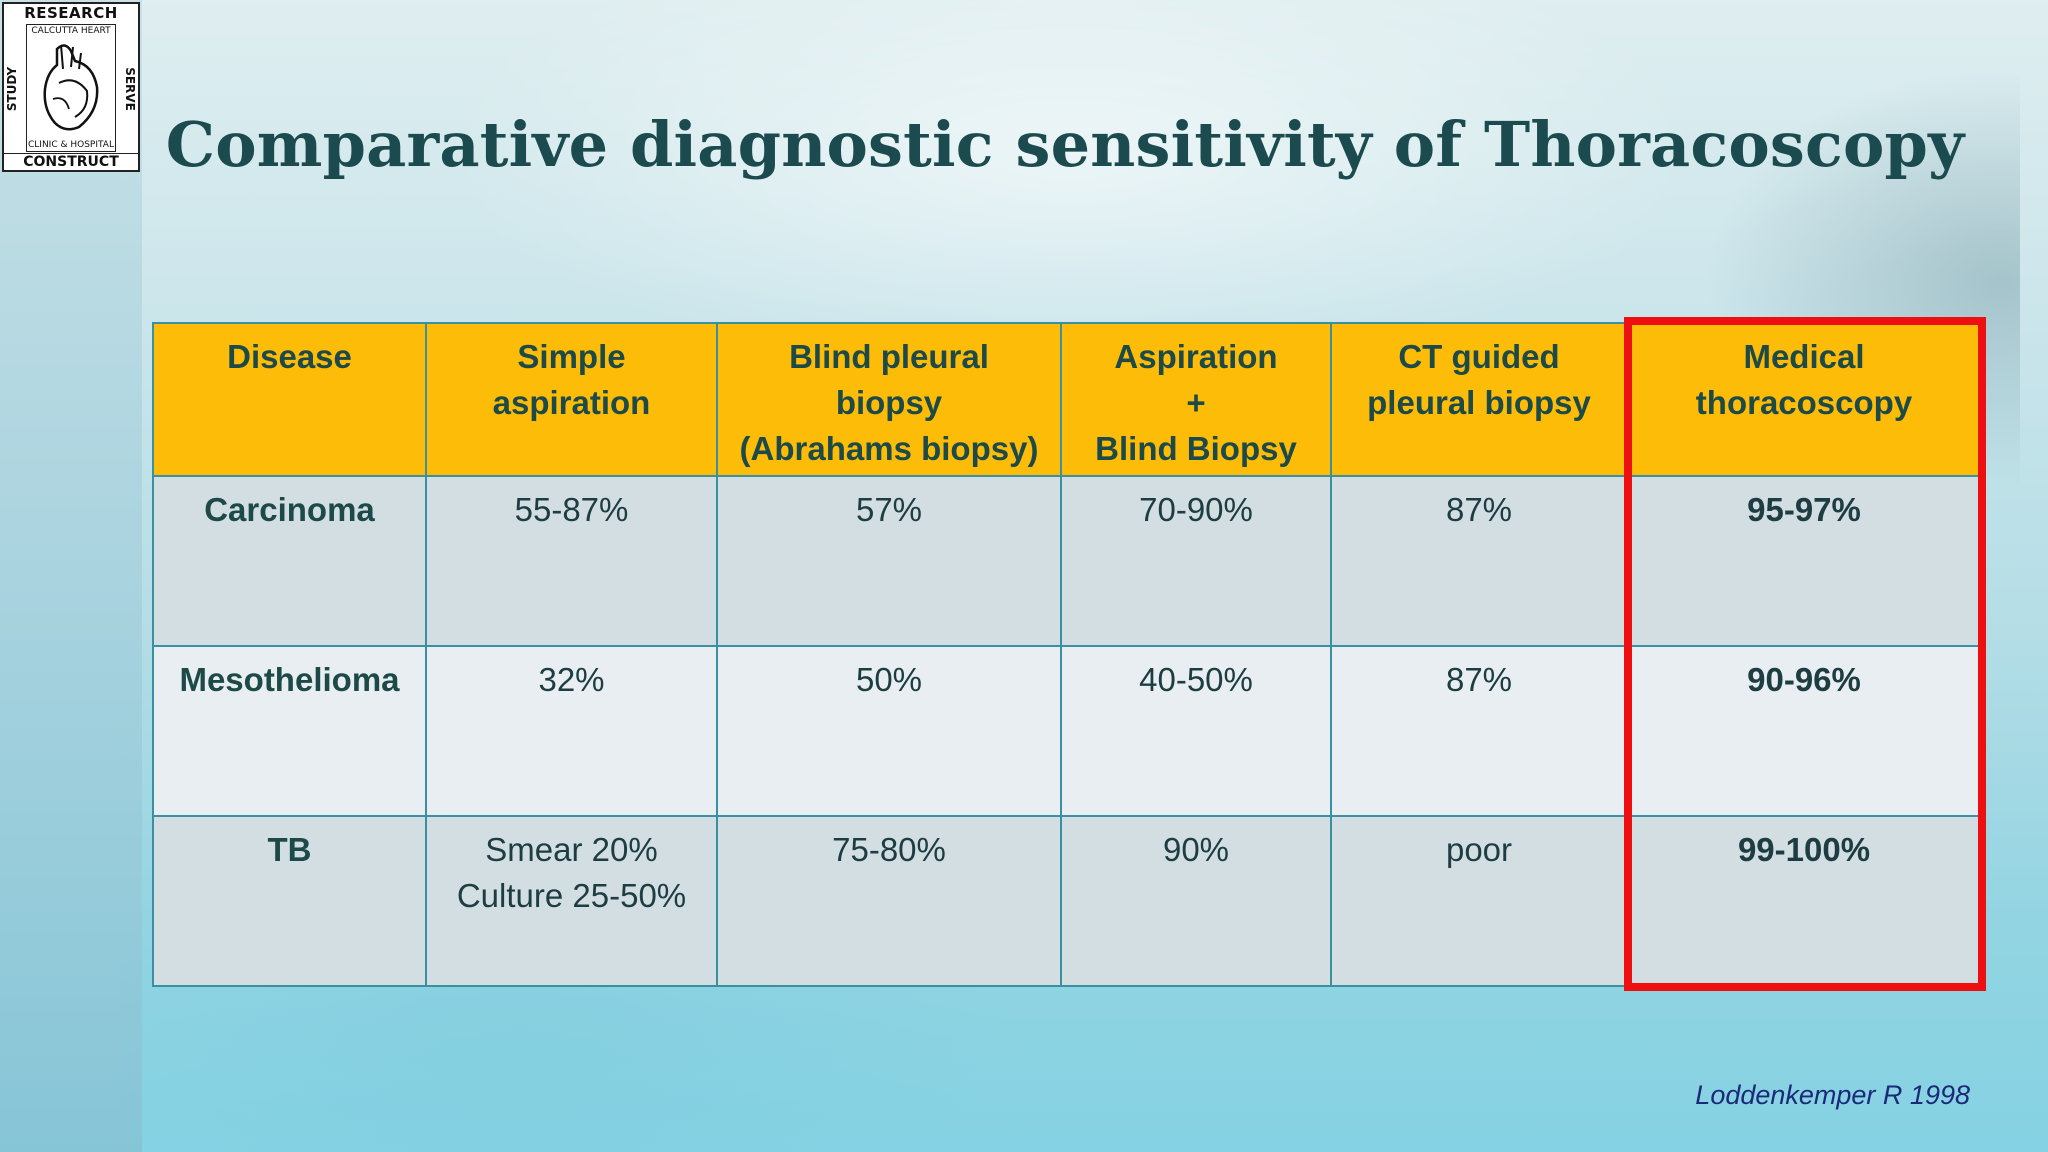  Describe the element at coordinates (1196, 448) in the screenshot. I see `header-line: Blind Biopsy` at that location.